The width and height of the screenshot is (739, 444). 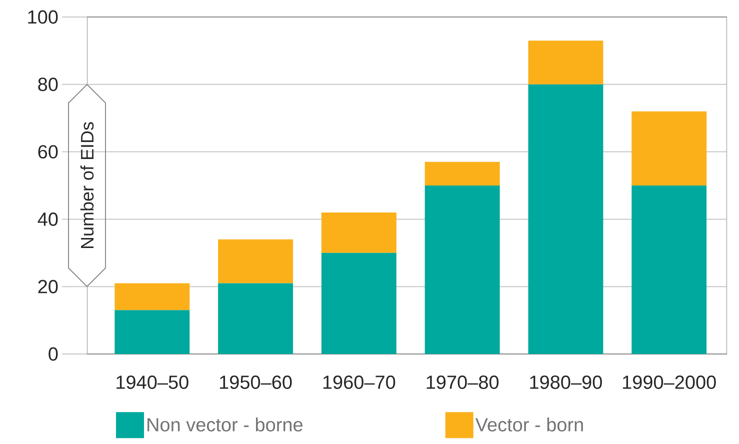 I want to click on y-tick-label: 0, so click(x=53, y=354).